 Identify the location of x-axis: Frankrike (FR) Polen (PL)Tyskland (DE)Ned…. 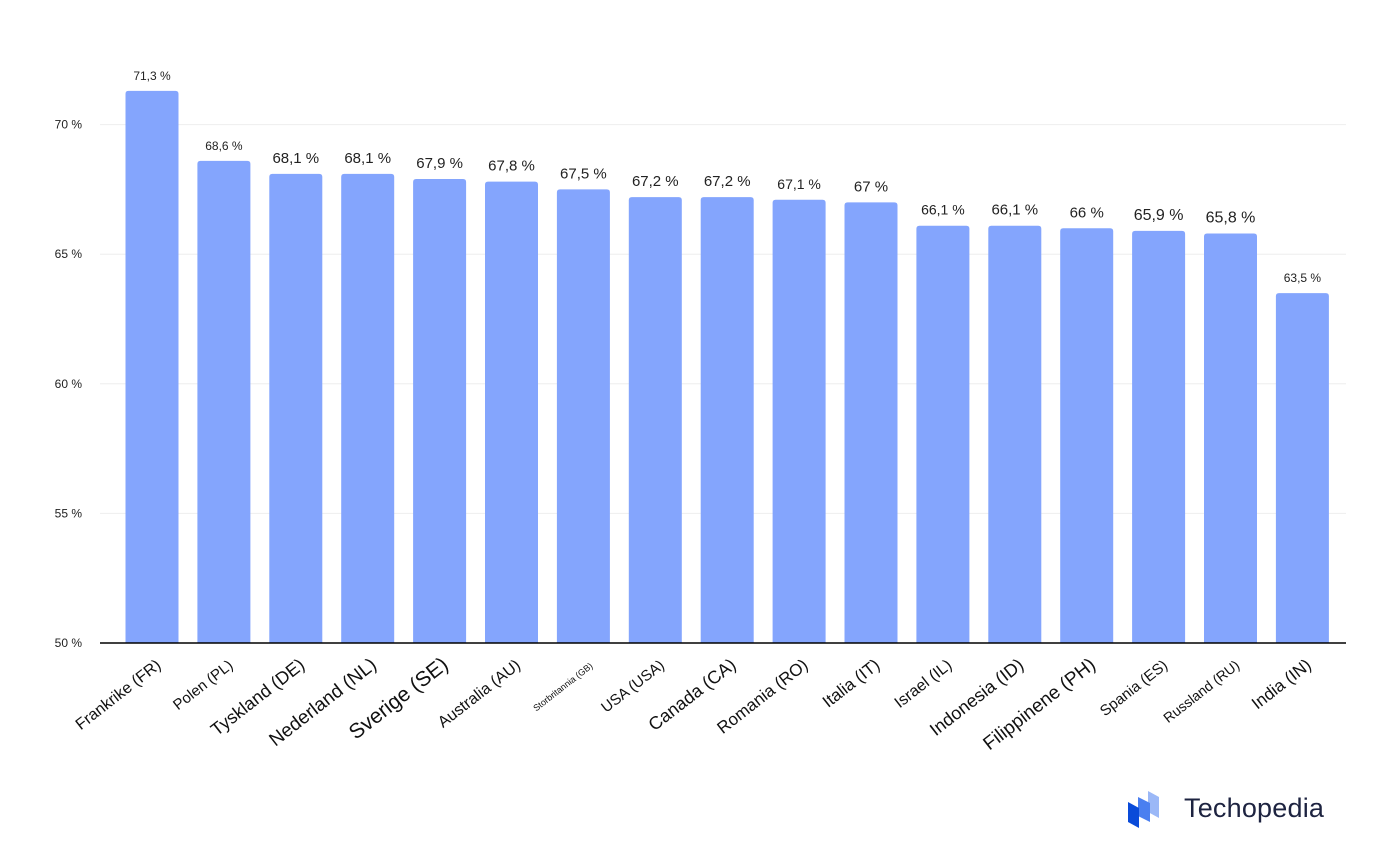
(694, 704).